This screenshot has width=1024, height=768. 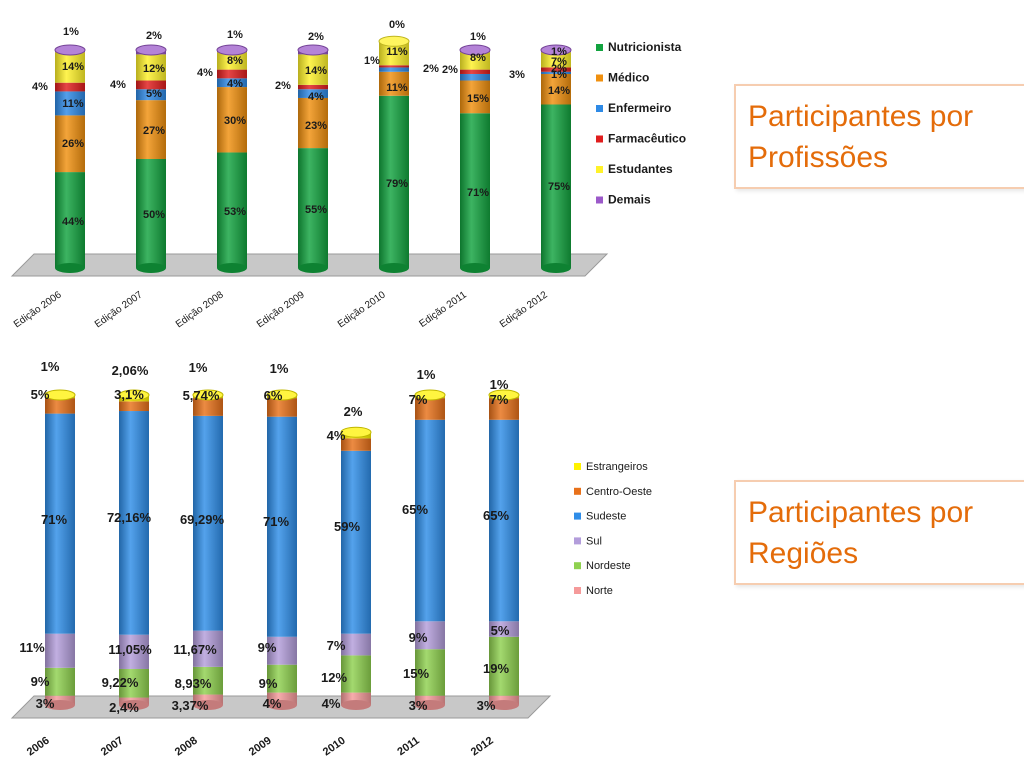 I want to click on data-label: 11%, so click(x=32, y=647).